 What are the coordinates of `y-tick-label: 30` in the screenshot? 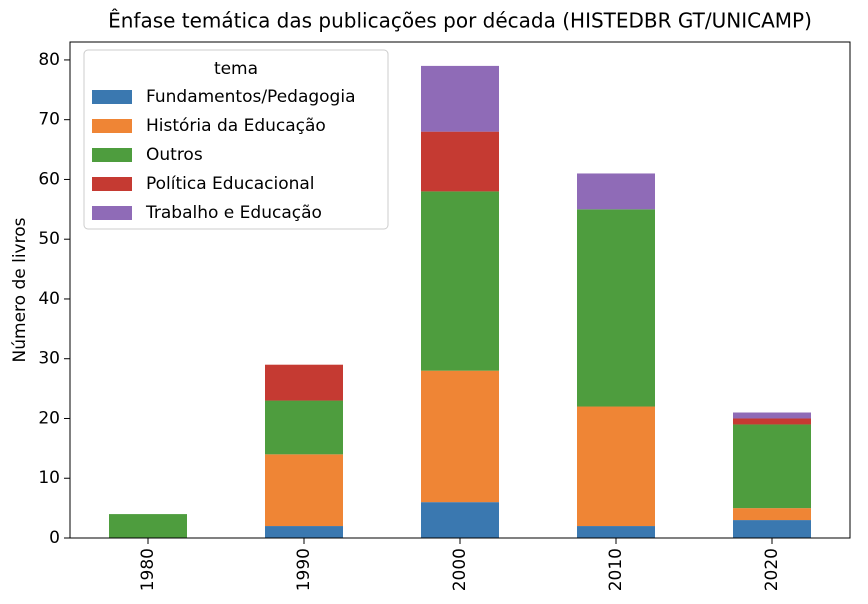 It's located at (49, 359).